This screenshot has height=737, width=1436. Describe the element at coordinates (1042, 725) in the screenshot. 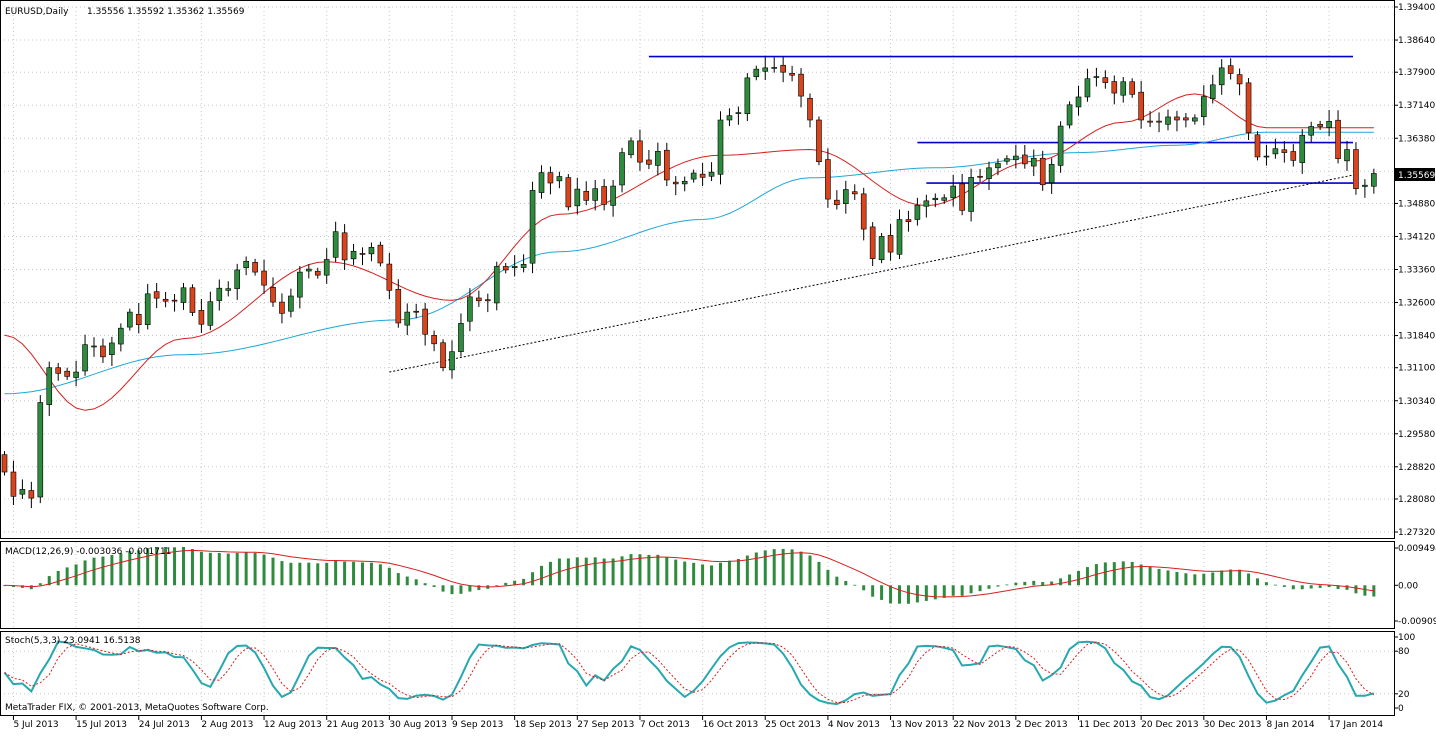

I see `time-tick-label: 2 Dec 2013` at that location.